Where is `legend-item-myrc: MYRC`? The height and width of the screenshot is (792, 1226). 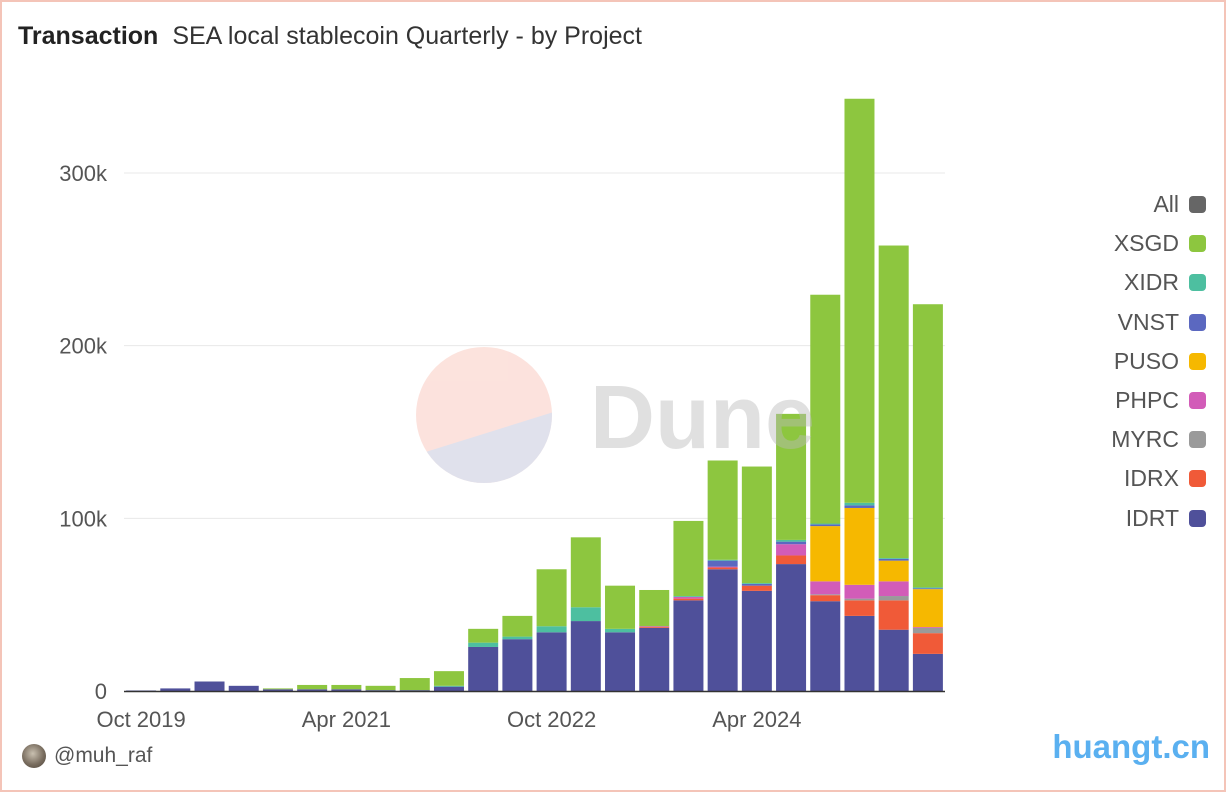
legend-item-myrc: MYRC is located at coordinates (1158, 439).